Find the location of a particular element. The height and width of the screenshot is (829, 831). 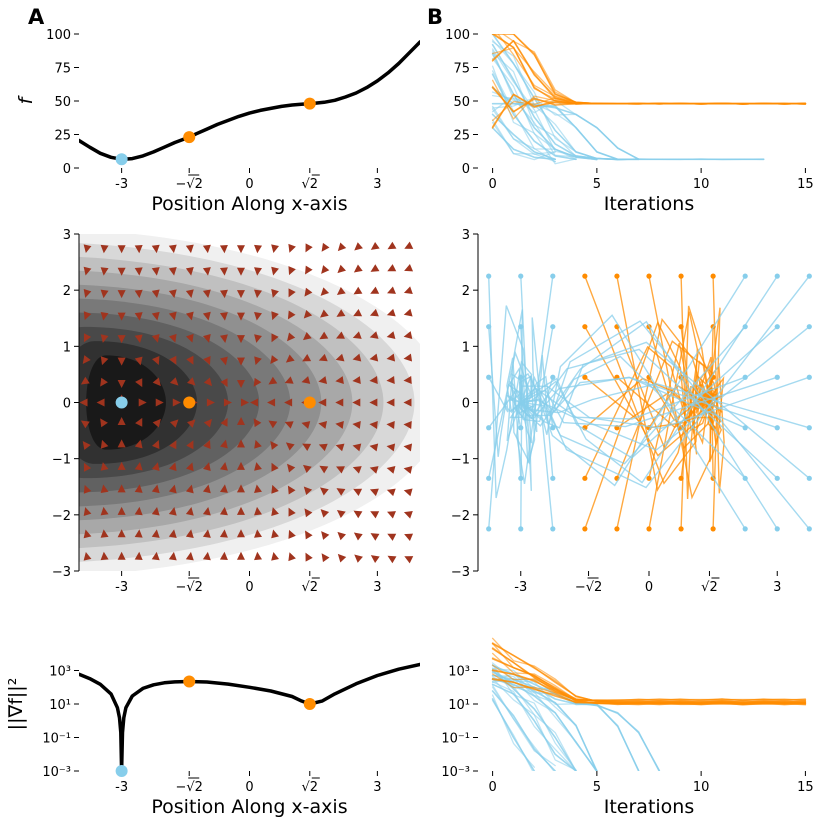

critical-point-marker is located at coordinates (309, 704).